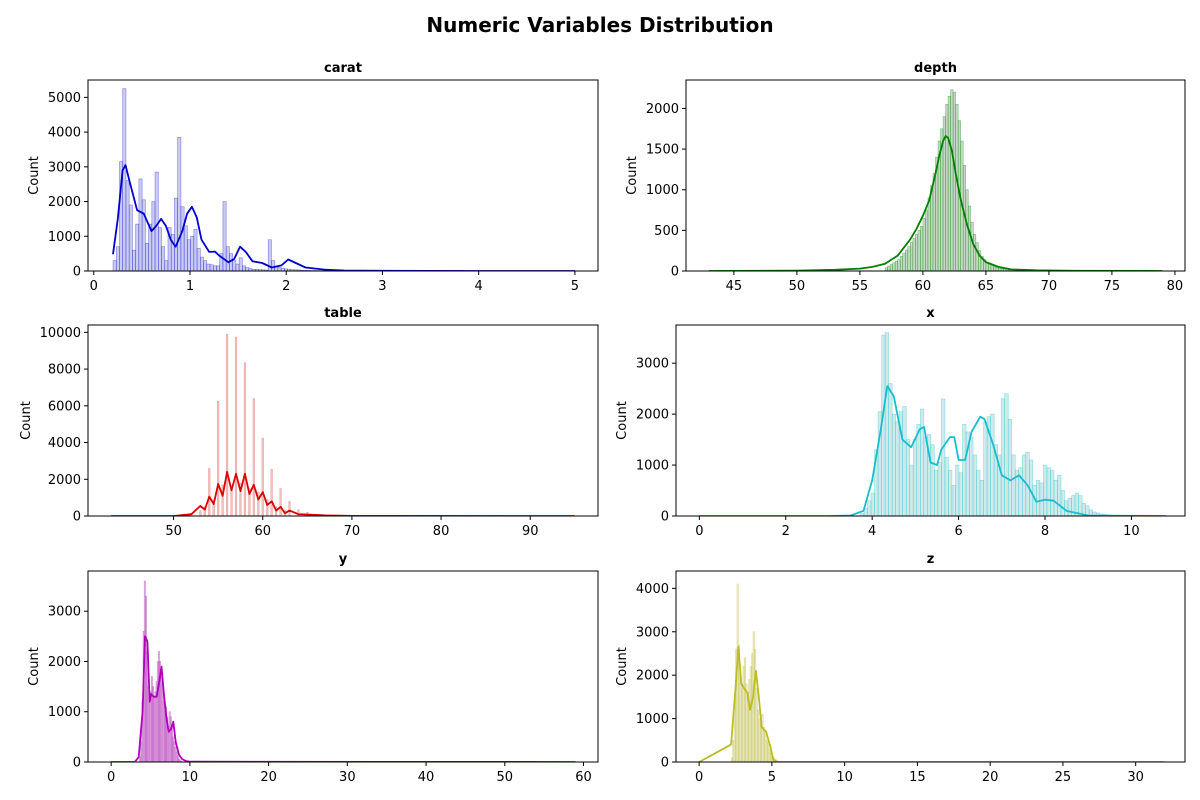 This screenshot has width=1200, height=800. I want to click on y-tick-label: 6000, so click(64, 406).